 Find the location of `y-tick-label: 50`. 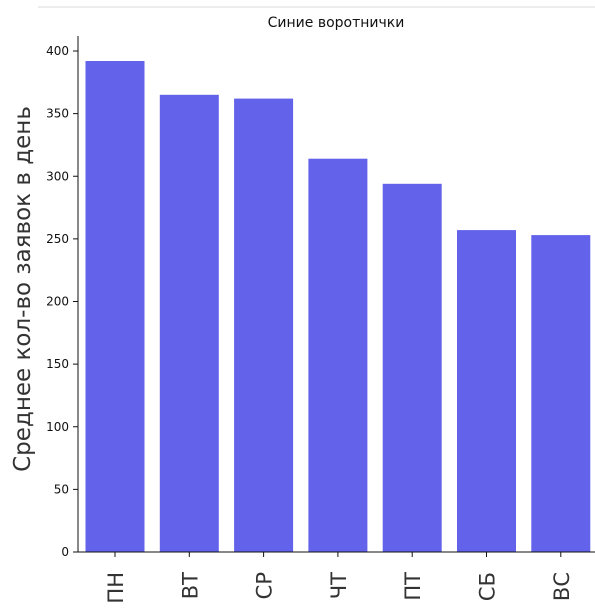

y-tick-label: 50 is located at coordinates (61, 489).